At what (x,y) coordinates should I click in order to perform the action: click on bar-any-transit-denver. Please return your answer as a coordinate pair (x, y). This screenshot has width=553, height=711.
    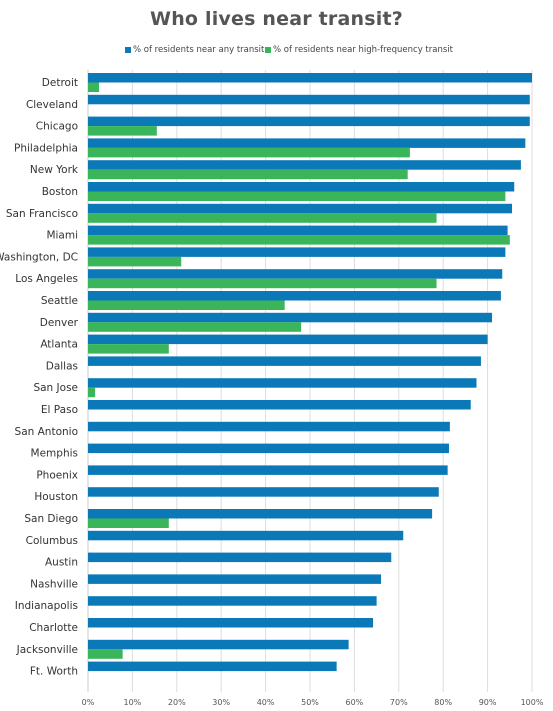
    Looking at the image, I should click on (290, 317).